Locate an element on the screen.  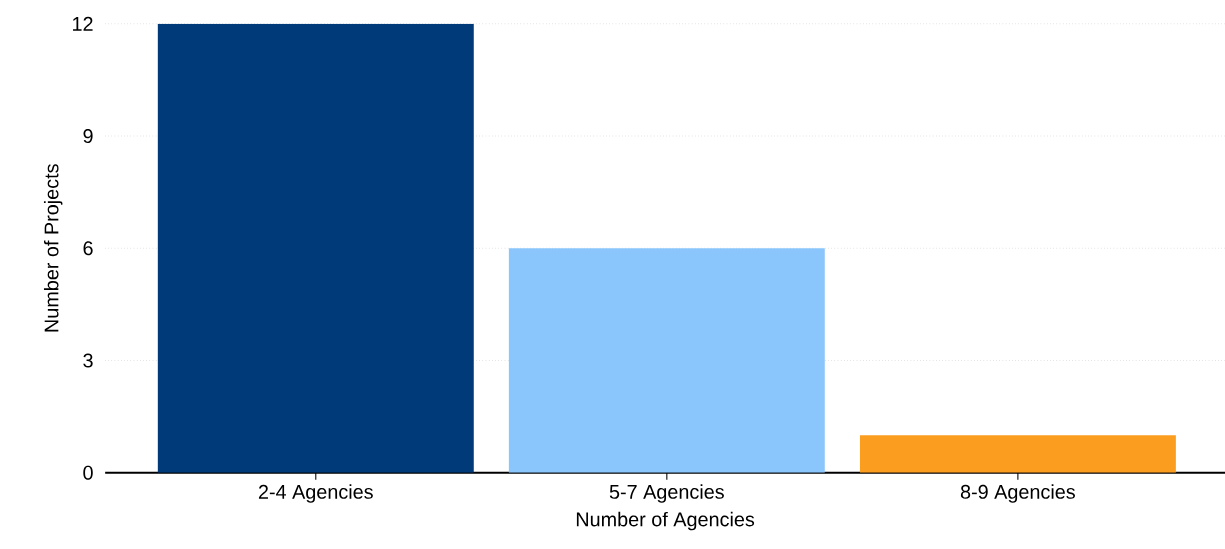
x-tick-label: 5-7 Agencies is located at coordinates (666, 493).